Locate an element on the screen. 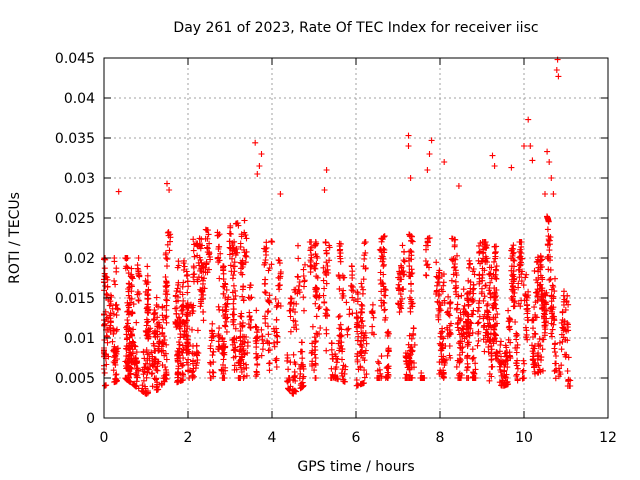 The image size is (640, 480). x-tick-label: 12 is located at coordinates (608, 438).